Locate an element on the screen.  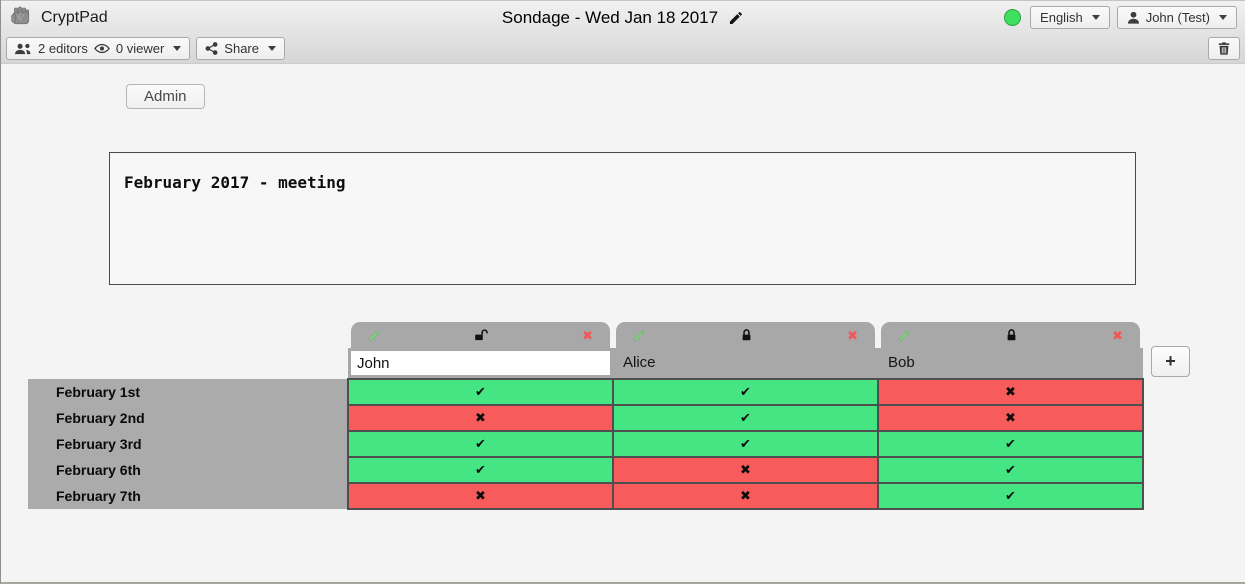
share-label: Share is located at coordinates (241, 48).